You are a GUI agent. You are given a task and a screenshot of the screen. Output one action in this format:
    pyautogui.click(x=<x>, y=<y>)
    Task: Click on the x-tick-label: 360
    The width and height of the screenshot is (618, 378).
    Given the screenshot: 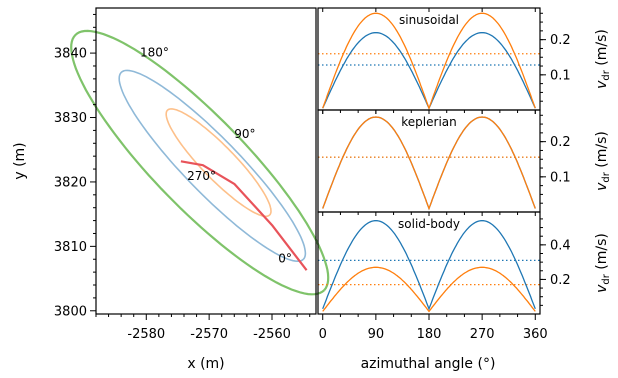 What is the action you would take?
    pyautogui.click(x=535, y=334)
    